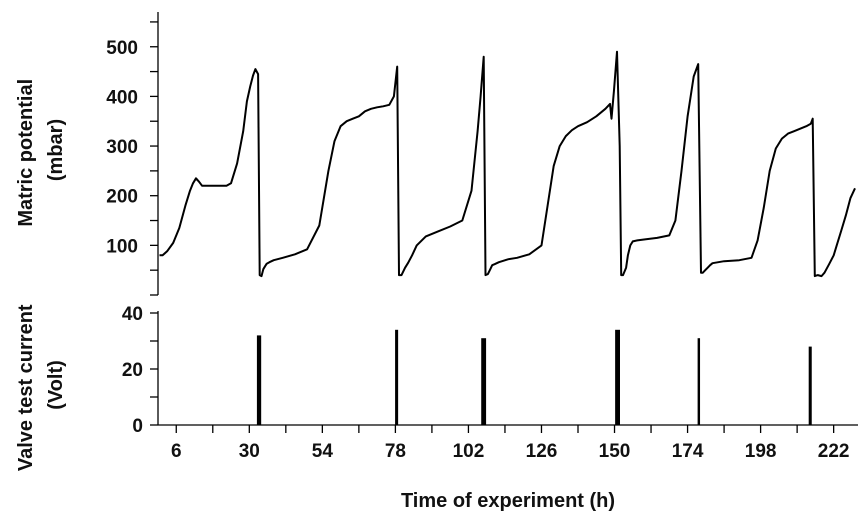 Image resolution: width=858 pixels, height=514 pixels. Describe the element at coordinates (176, 451) in the screenshot. I see `x-tick-label: 6` at that location.